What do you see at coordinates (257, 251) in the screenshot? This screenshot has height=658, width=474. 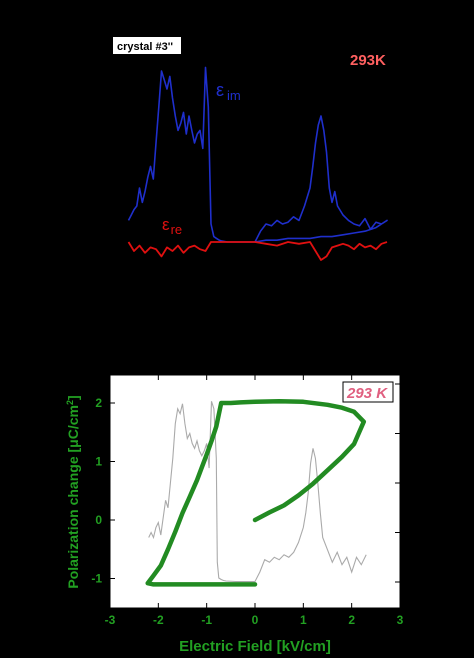 I see `eps-re-line` at bounding box center [257, 251].